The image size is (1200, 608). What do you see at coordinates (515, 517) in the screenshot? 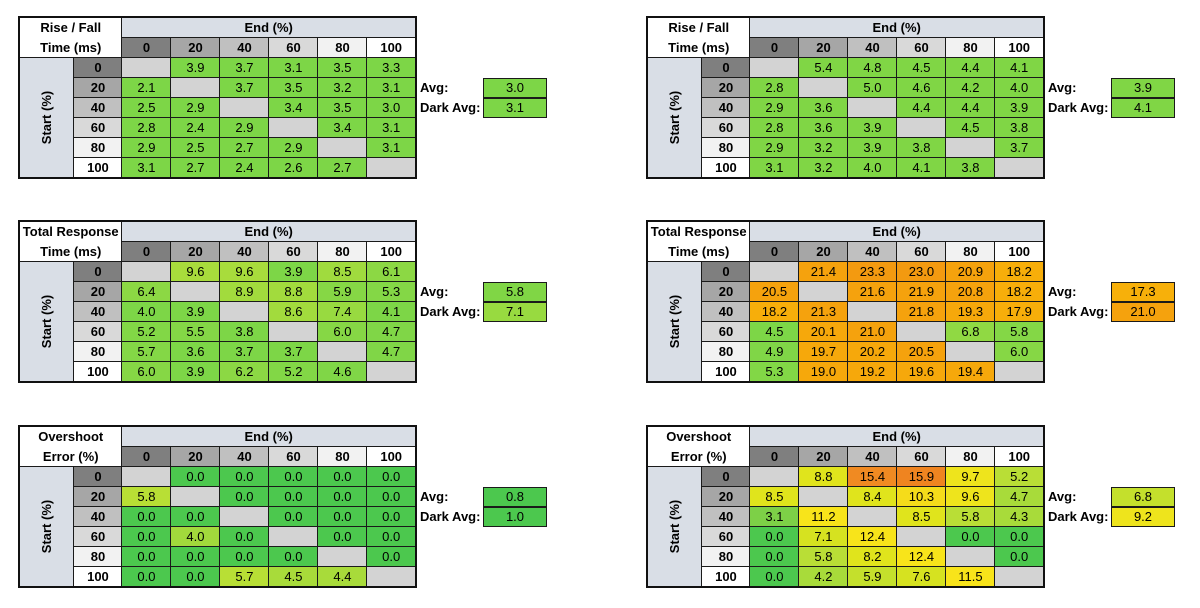
I see `dark-avg-value: 1.0` at bounding box center [515, 517].